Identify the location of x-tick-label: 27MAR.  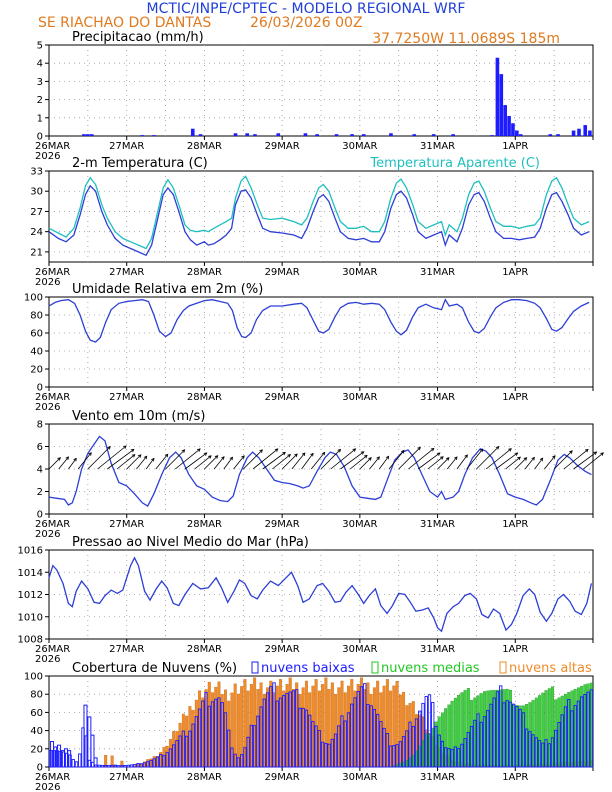
(126, 146).